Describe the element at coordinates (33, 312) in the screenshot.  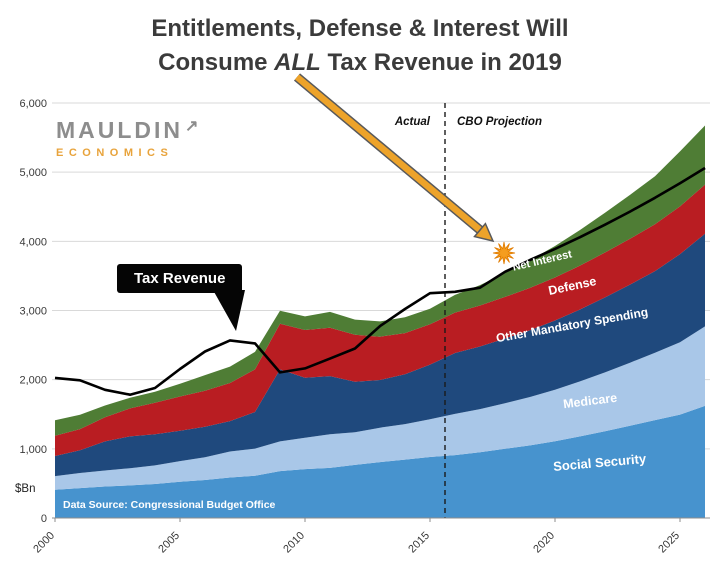
I see `y-tick-label: 3,000` at that location.